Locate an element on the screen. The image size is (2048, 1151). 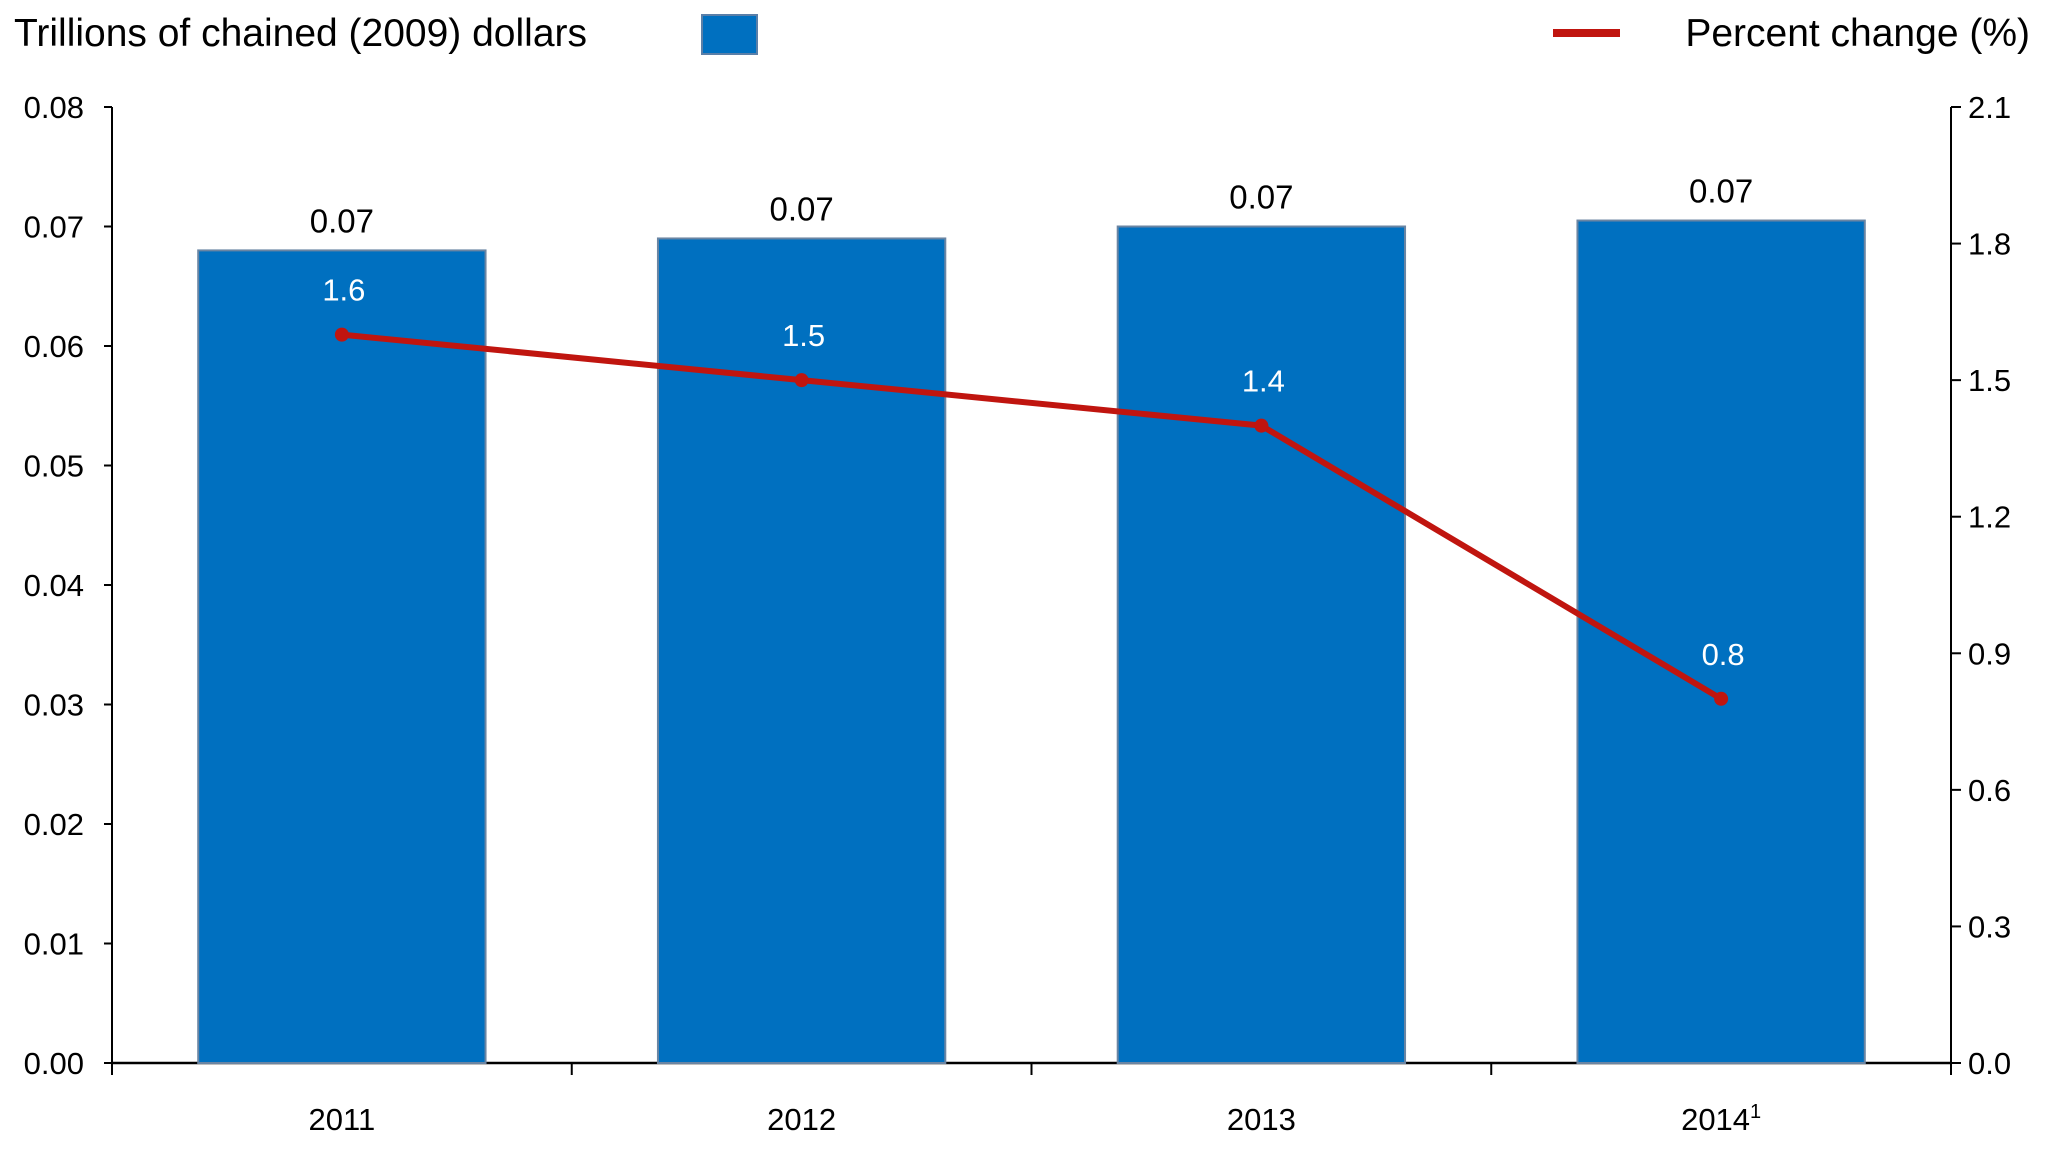
right-axis-tick-label: 1.8 is located at coordinates (1989, 244).